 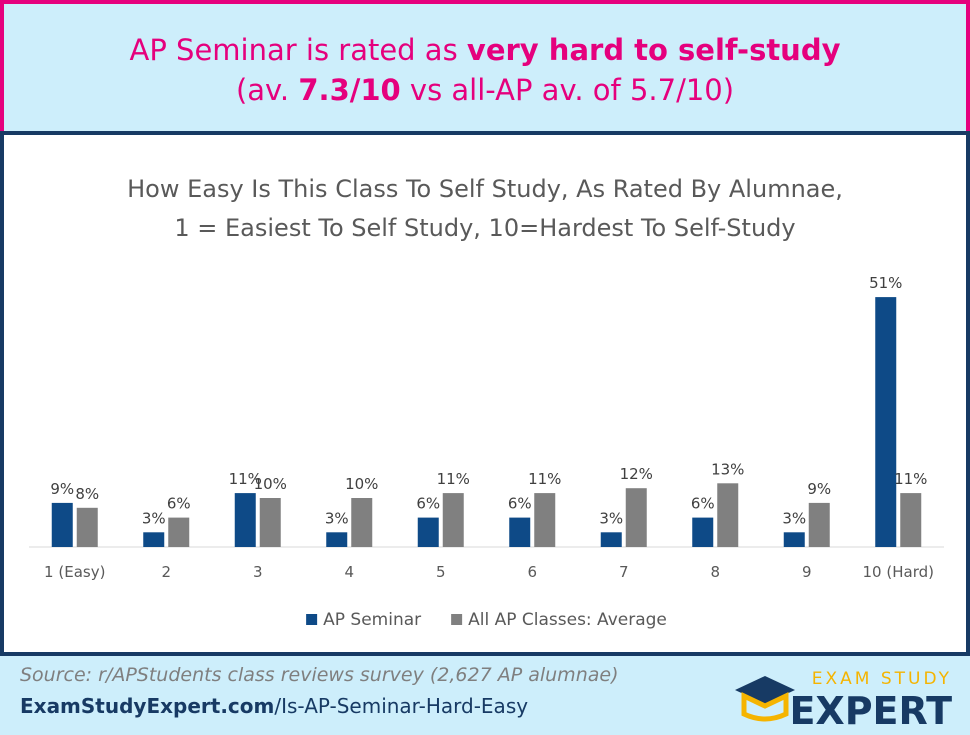 What do you see at coordinates (87, 494) in the screenshot?
I see `value-label: 8%` at bounding box center [87, 494].